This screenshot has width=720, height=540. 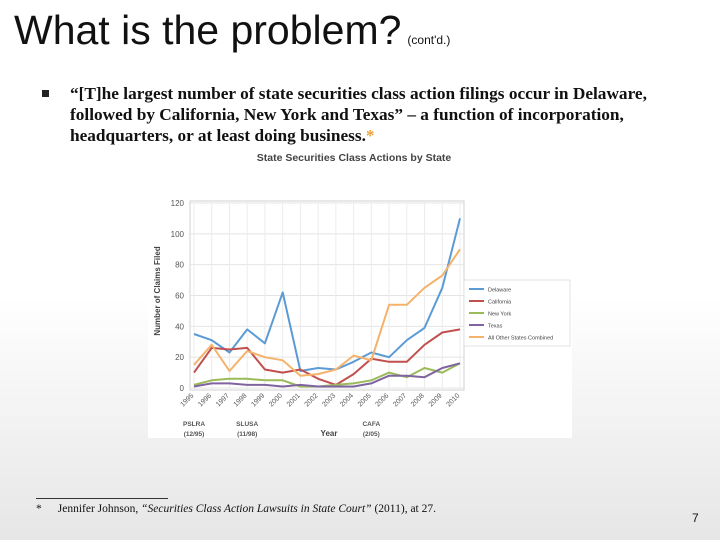 What do you see at coordinates (187, 400) in the screenshot?
I see `x-tick-label: 1995` at bounding box center [187, 400].